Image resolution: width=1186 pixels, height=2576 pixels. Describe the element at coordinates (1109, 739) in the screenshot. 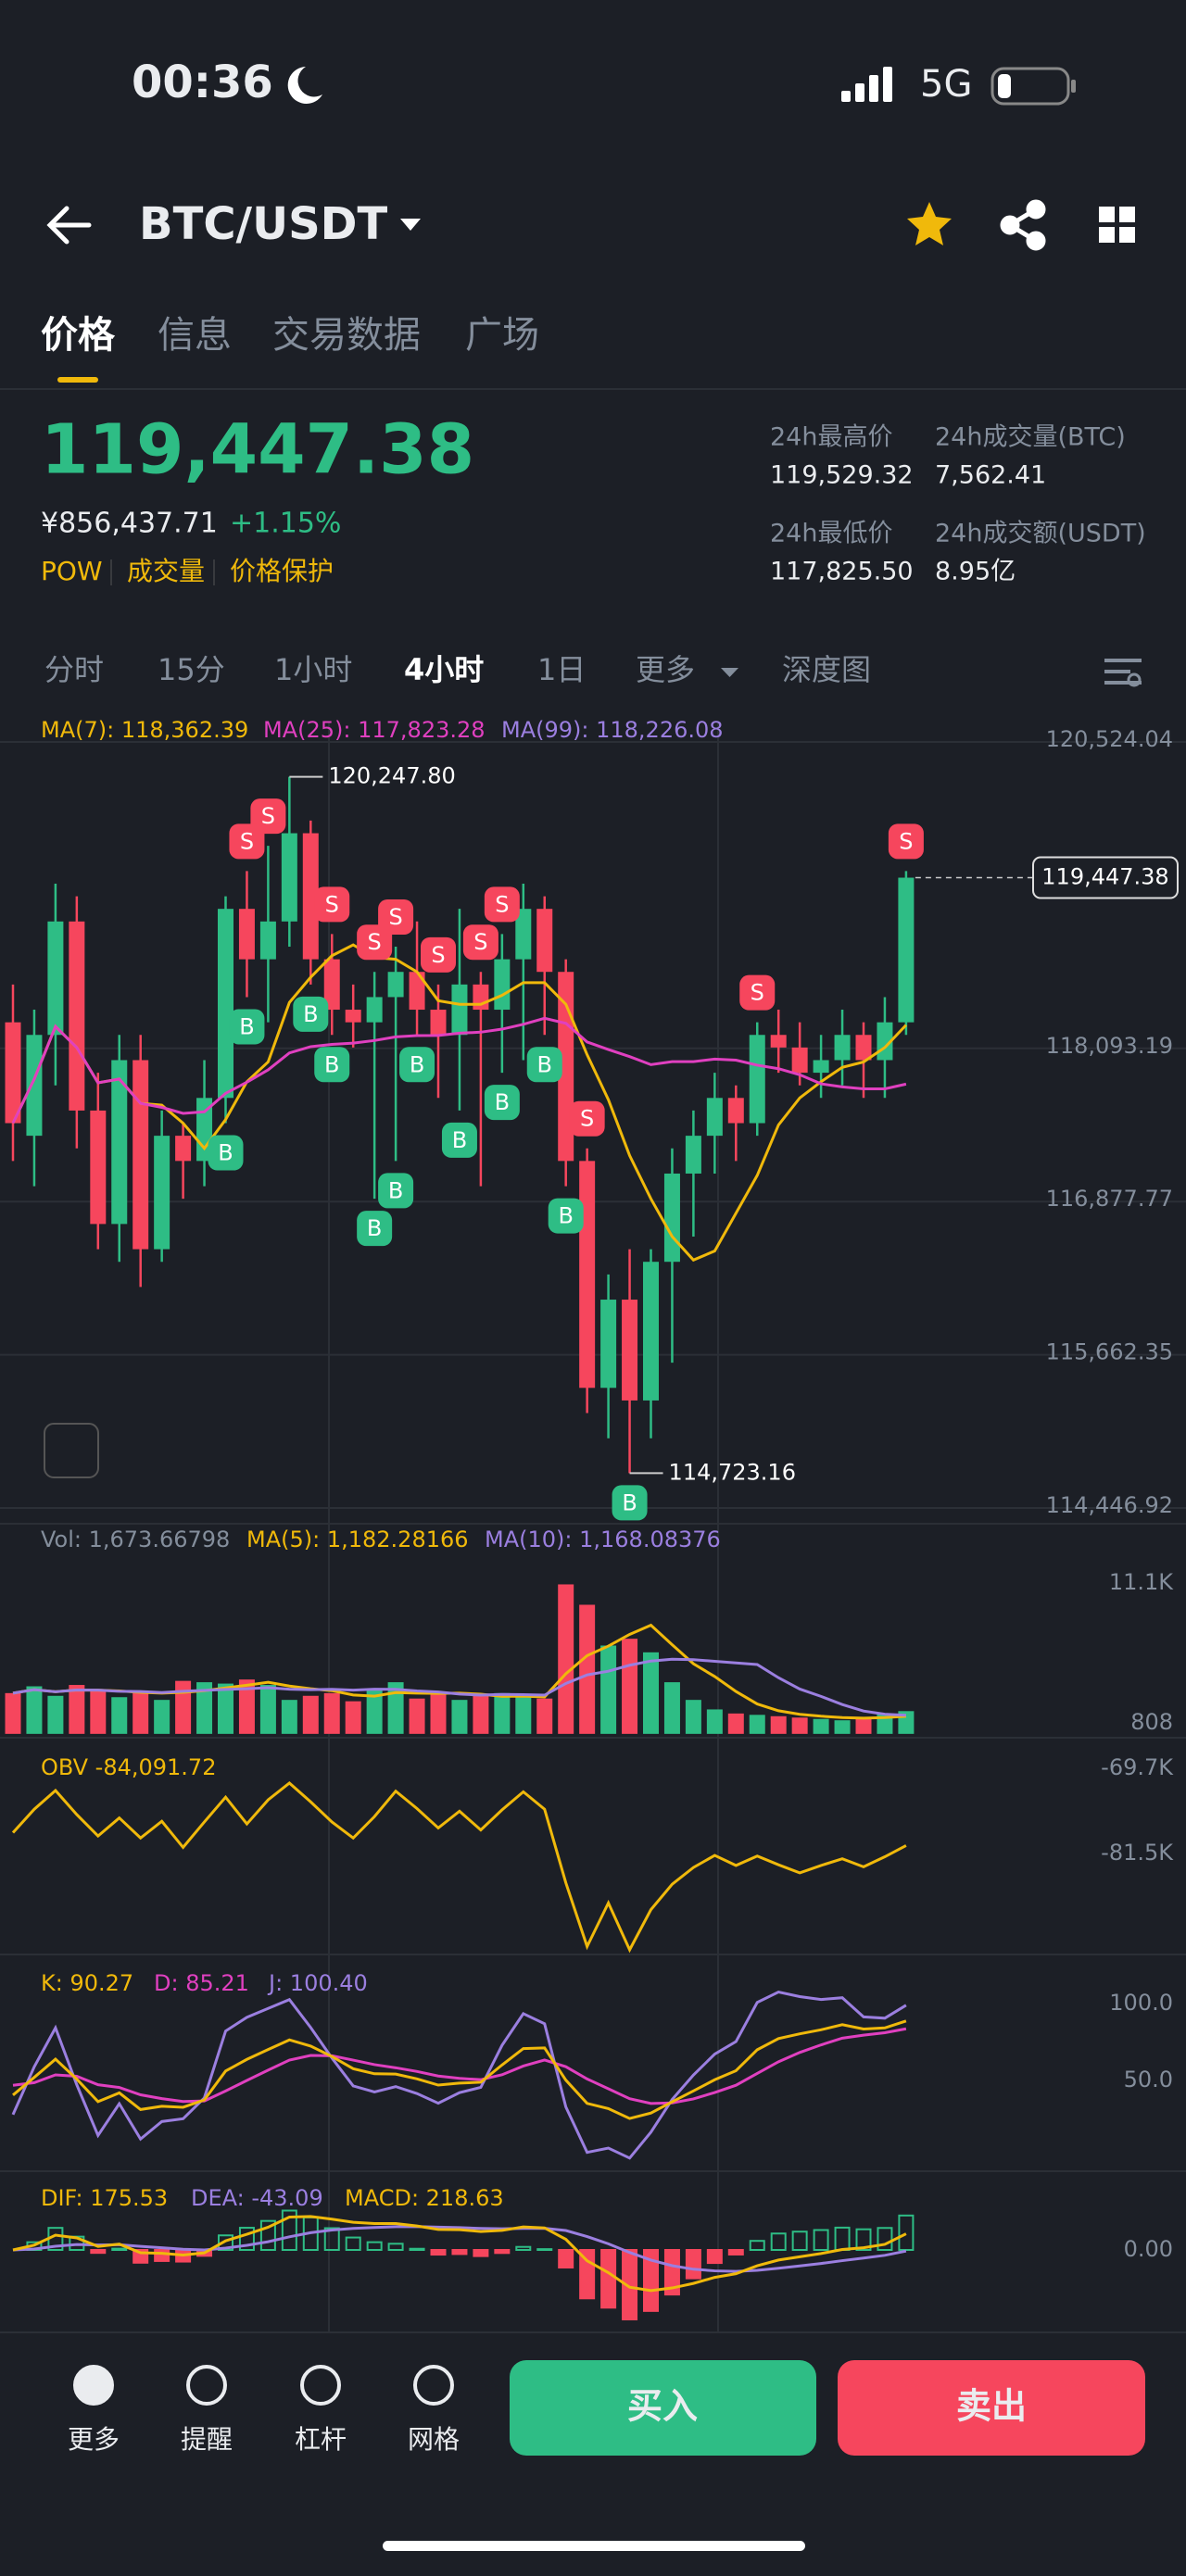

I see `price-tick-label: 120,524.04` at that location.